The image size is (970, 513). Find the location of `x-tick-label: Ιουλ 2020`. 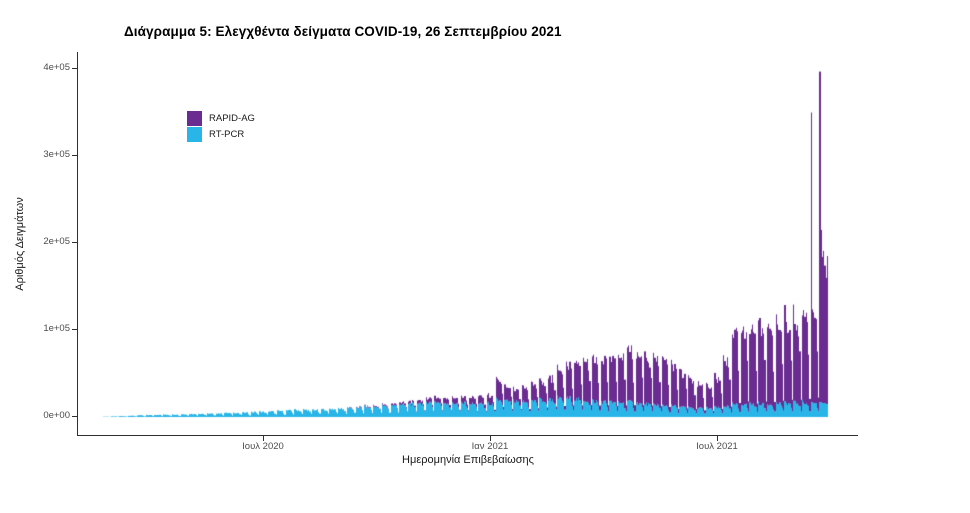

x-tick-label: Ιουλ 2020 is located at coordinates (263, 446).